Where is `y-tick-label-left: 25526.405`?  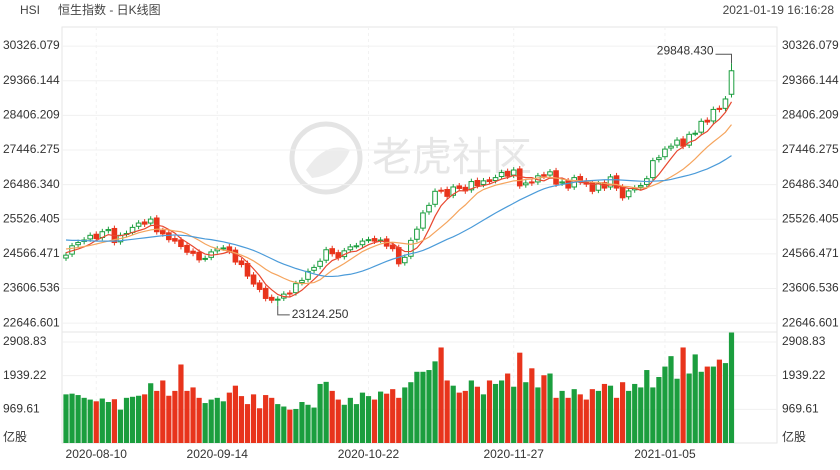
y-tick-label-left: 25526.405 is located at coordinates (31, 218).